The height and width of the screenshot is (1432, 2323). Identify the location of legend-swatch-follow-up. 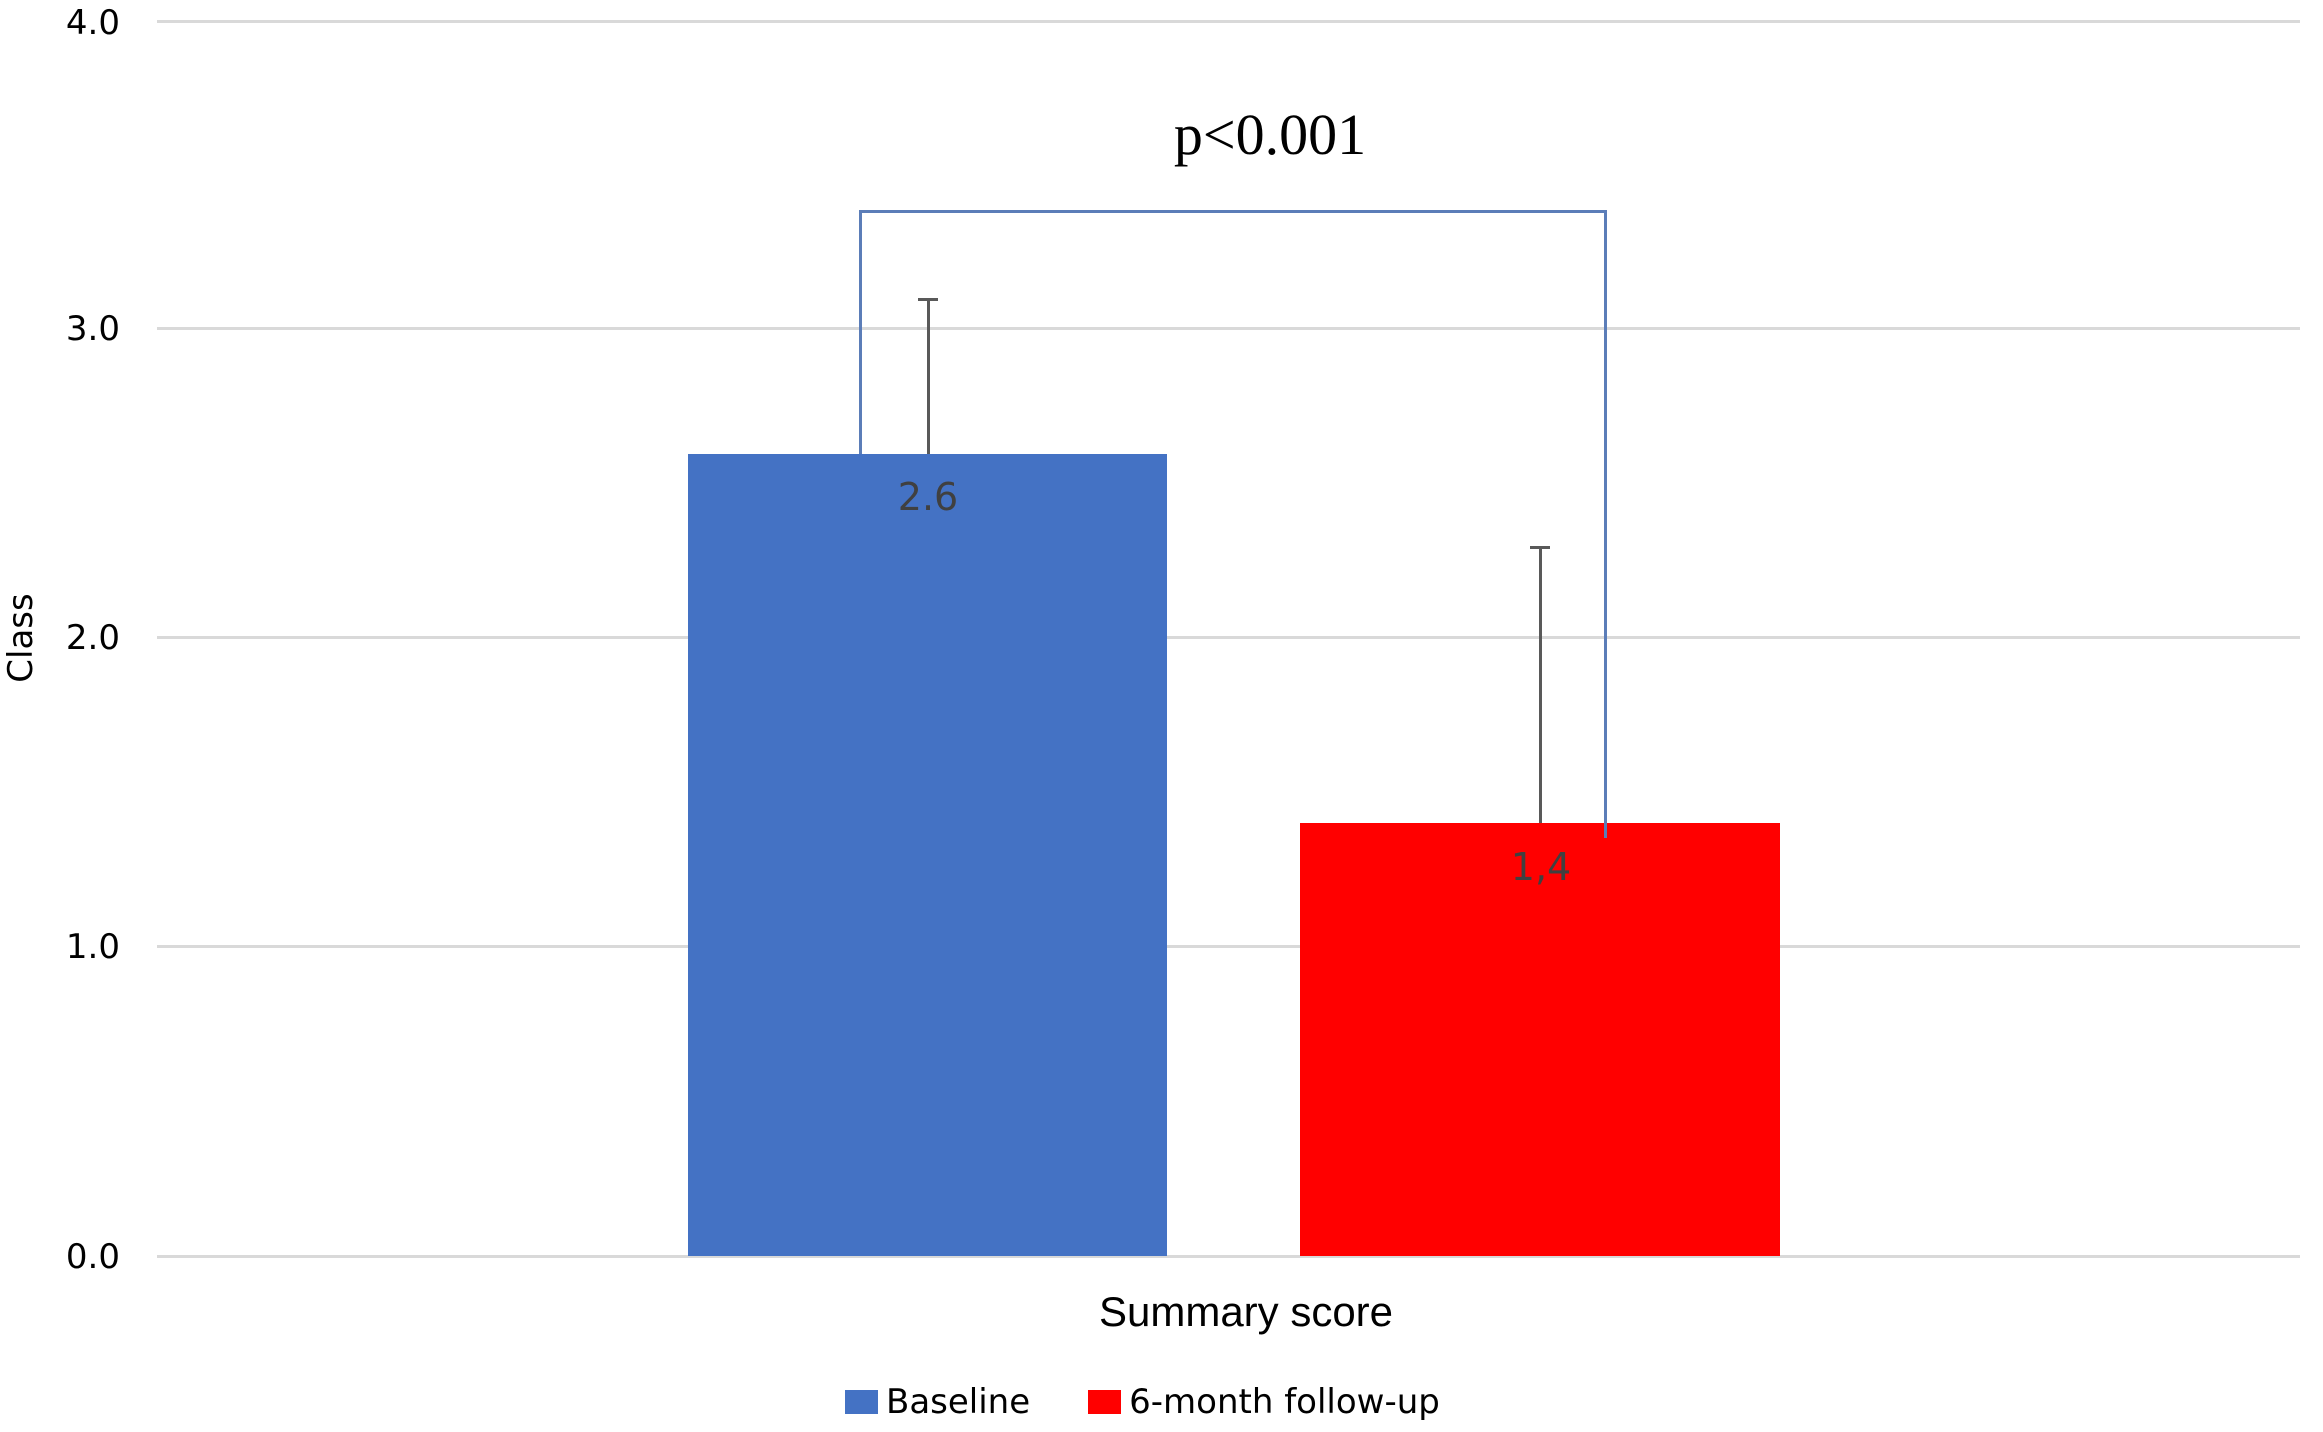
(1105, 1402).